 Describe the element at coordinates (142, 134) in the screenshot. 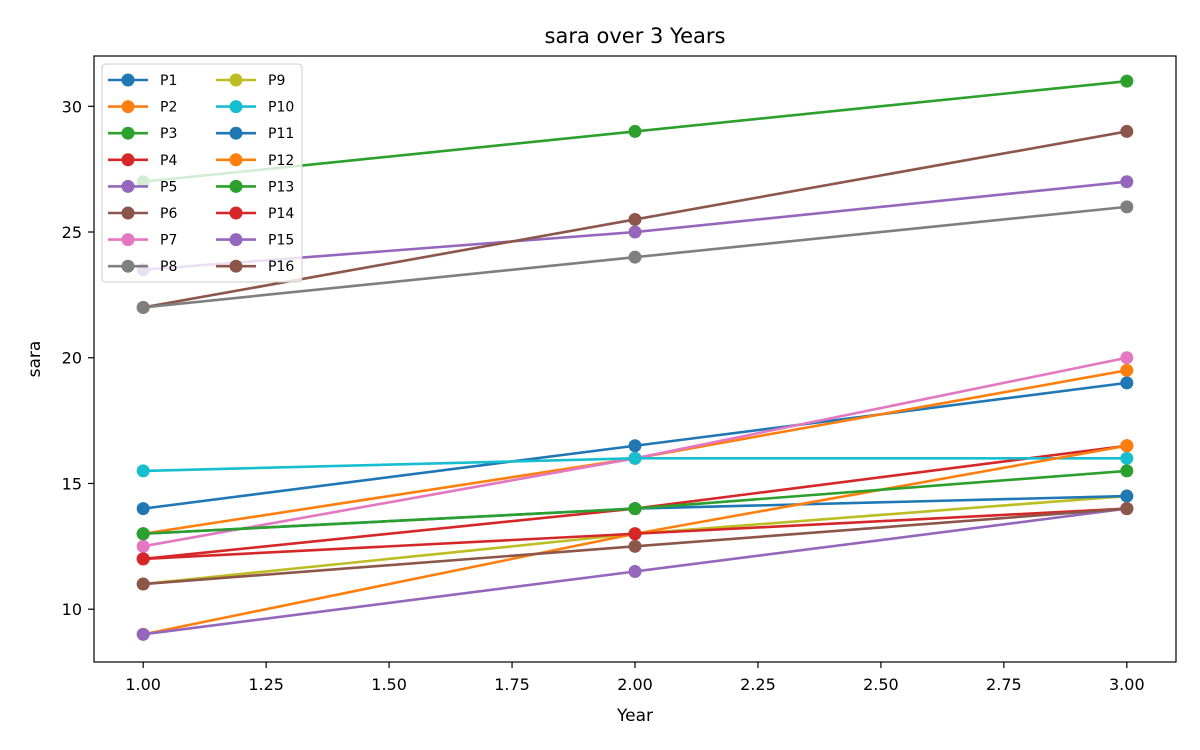

I see `legend-item-P3: P3` at that location.